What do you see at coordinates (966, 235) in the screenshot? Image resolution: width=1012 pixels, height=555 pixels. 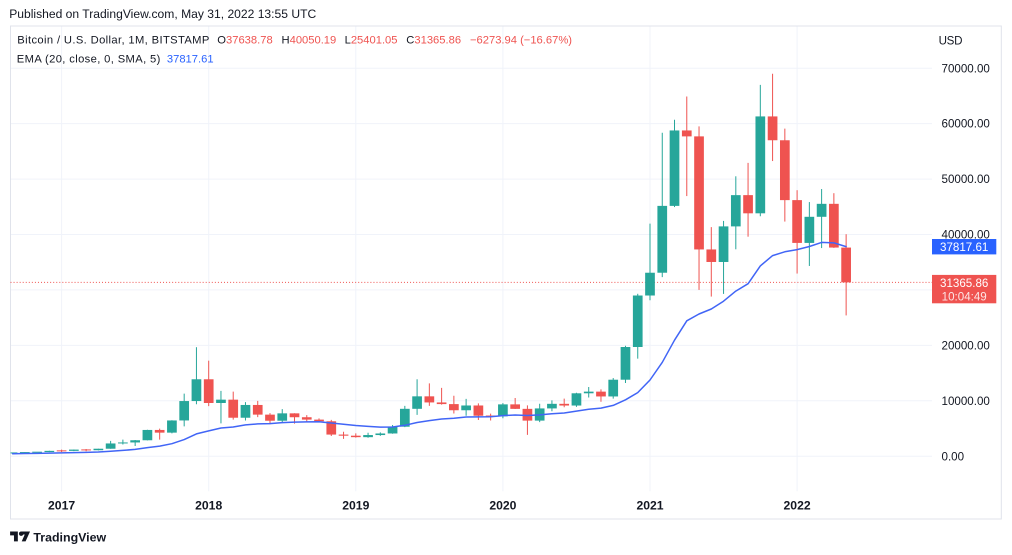 I see `svg-text: 40000.00` at bounding box center [966, 235].